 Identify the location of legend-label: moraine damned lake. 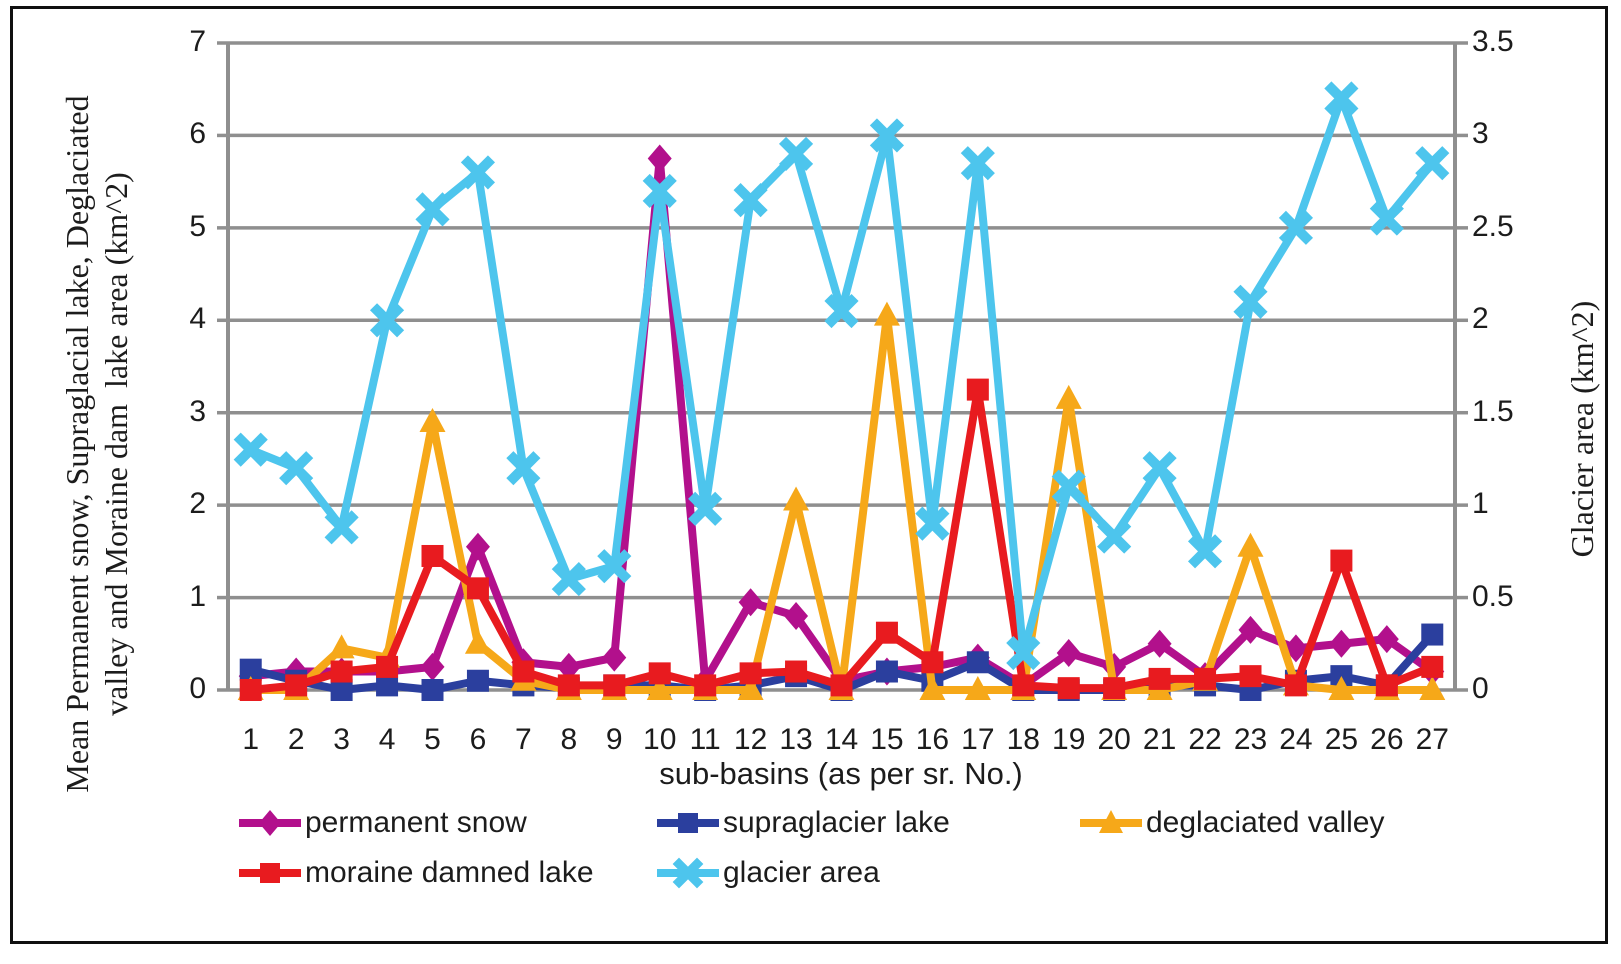
(449, 872).